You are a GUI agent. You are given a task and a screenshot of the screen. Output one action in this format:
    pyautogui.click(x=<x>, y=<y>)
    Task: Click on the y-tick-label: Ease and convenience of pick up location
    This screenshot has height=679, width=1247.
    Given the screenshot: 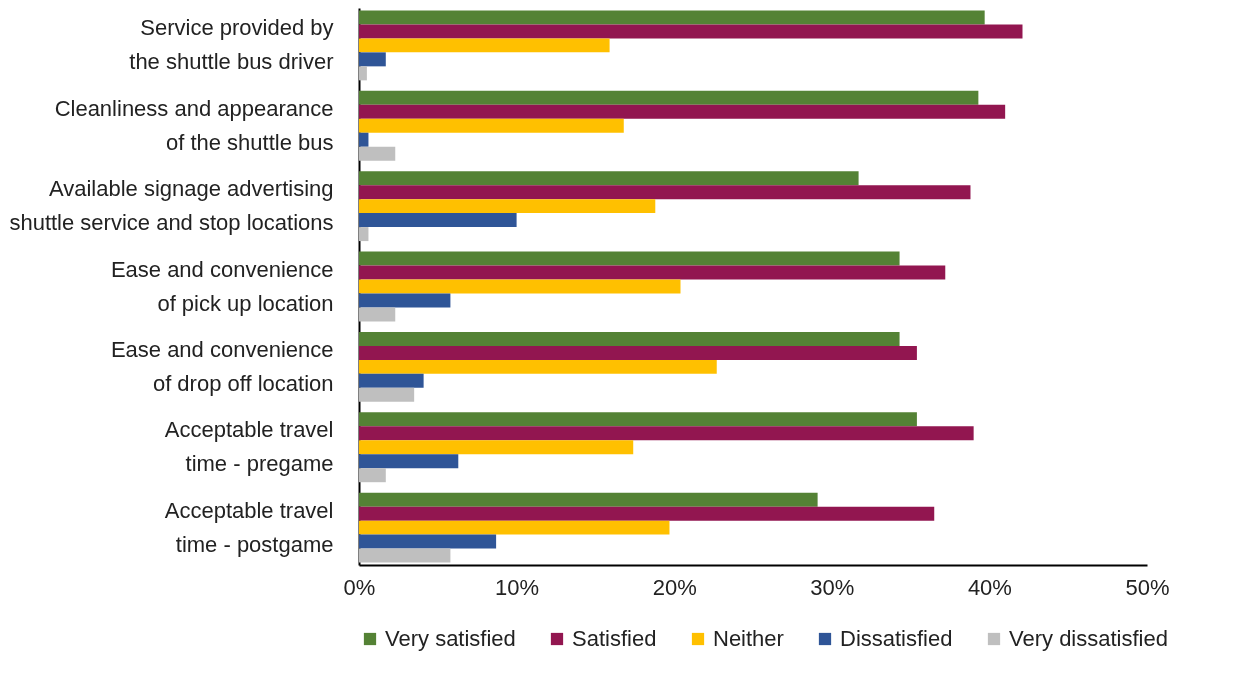 What is the action you would take?
    pyautogui.click(x=222, y=286)
    